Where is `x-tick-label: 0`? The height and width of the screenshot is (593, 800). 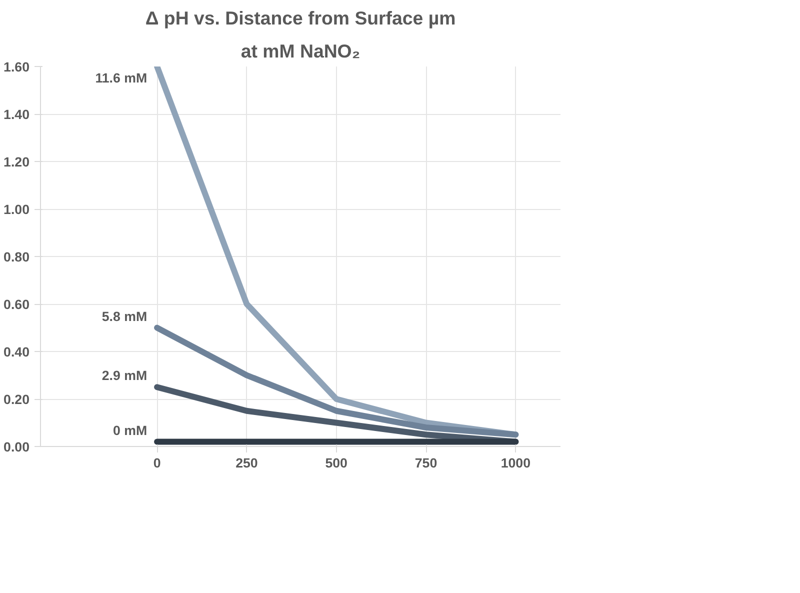
x-tick-label: 0 is located at coordinates (157, 463).